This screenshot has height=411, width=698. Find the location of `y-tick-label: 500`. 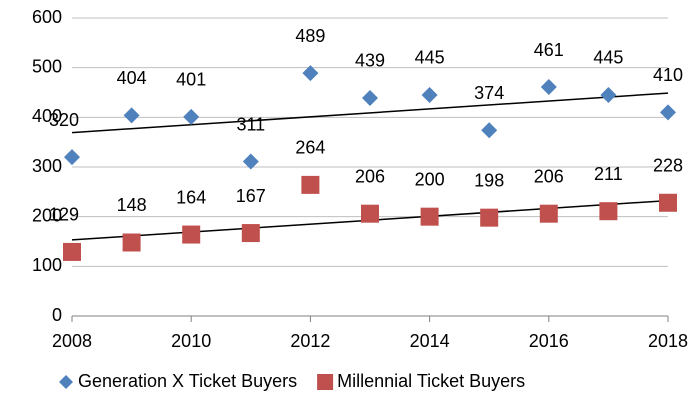

y-tick-label: 500 is located at coordinates (47, 66).